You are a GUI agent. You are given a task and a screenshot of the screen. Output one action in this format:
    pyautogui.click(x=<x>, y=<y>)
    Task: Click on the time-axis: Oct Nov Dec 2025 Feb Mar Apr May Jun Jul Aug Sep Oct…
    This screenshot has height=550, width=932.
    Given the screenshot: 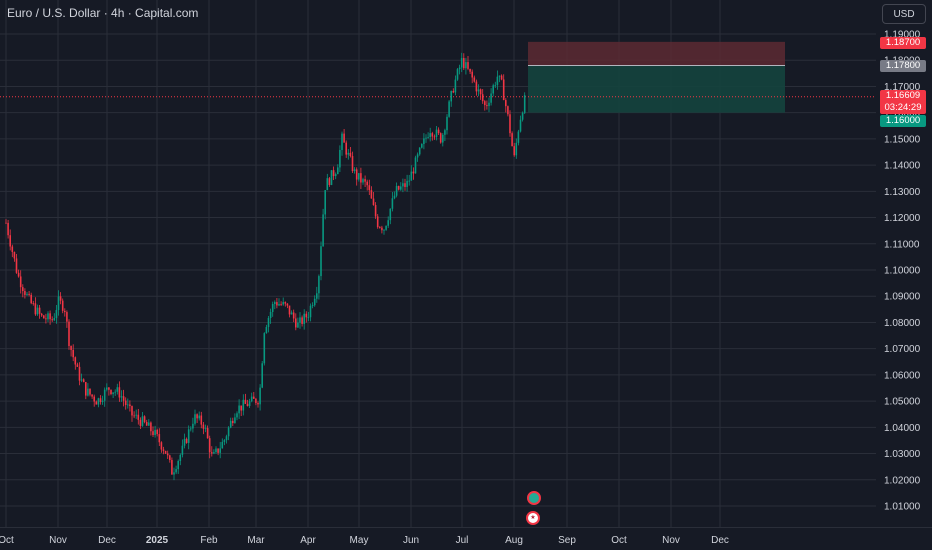 What is the action you would take?
    pyautogui.click(x=466, y=537)
    